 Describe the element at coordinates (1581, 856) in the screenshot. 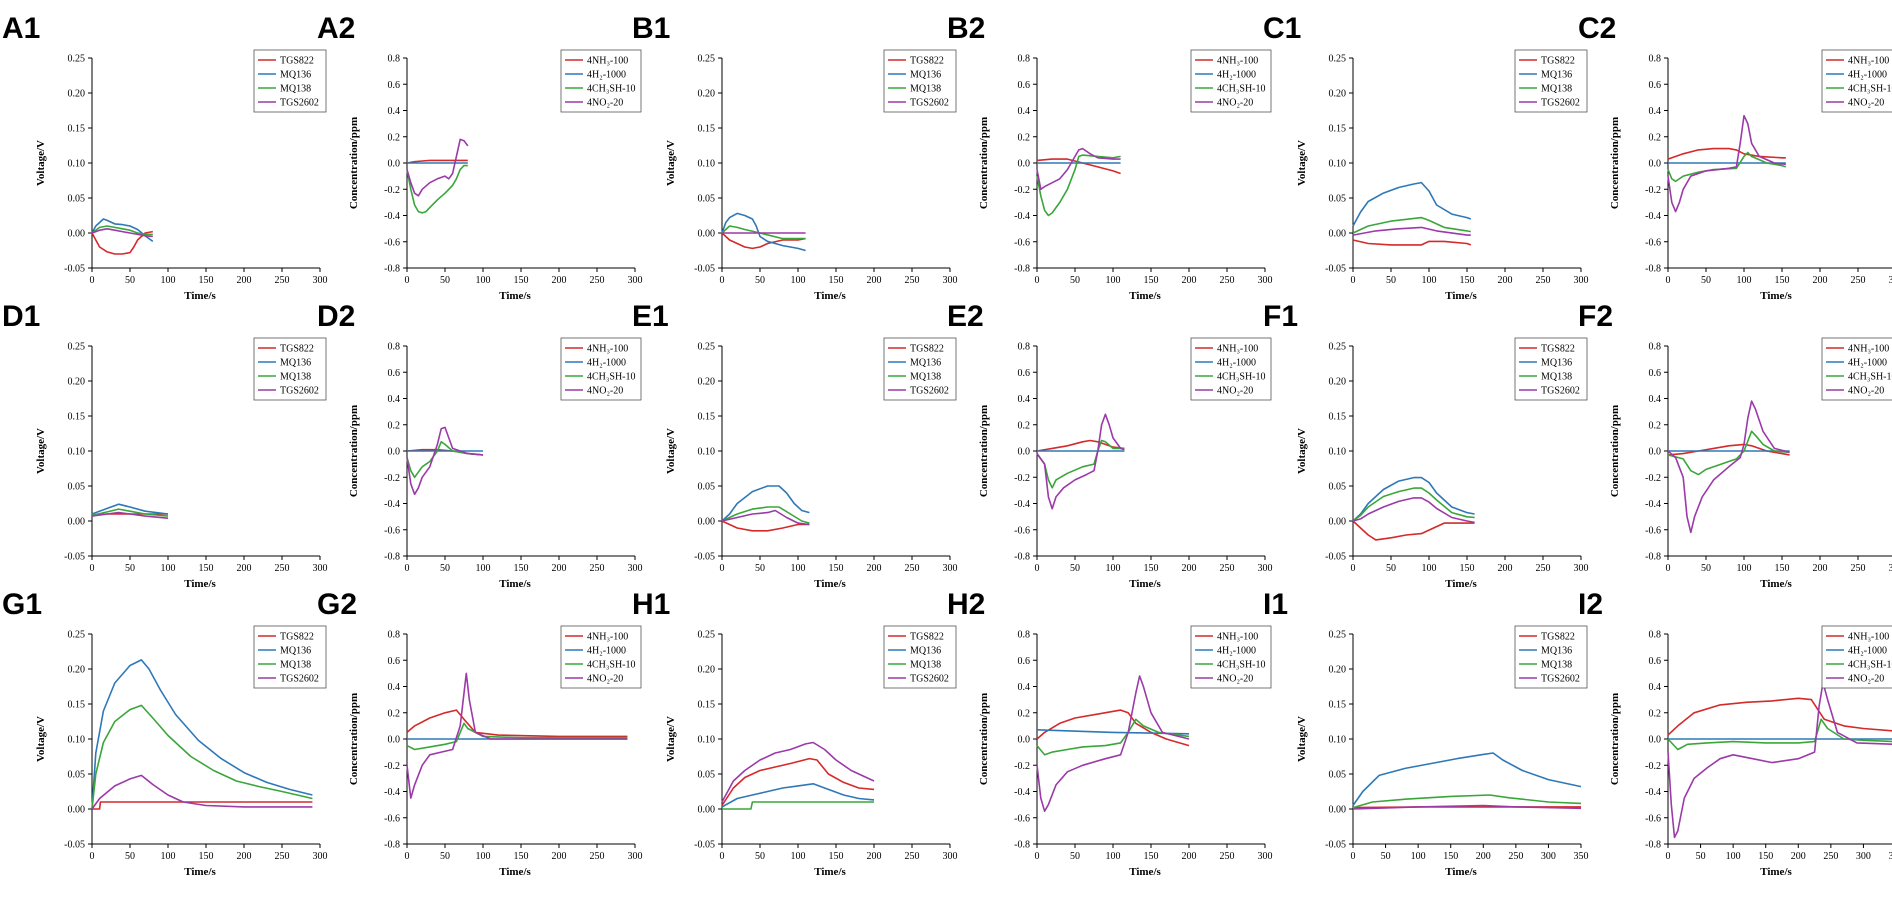

I see `x-tick-label: 350` at that location.